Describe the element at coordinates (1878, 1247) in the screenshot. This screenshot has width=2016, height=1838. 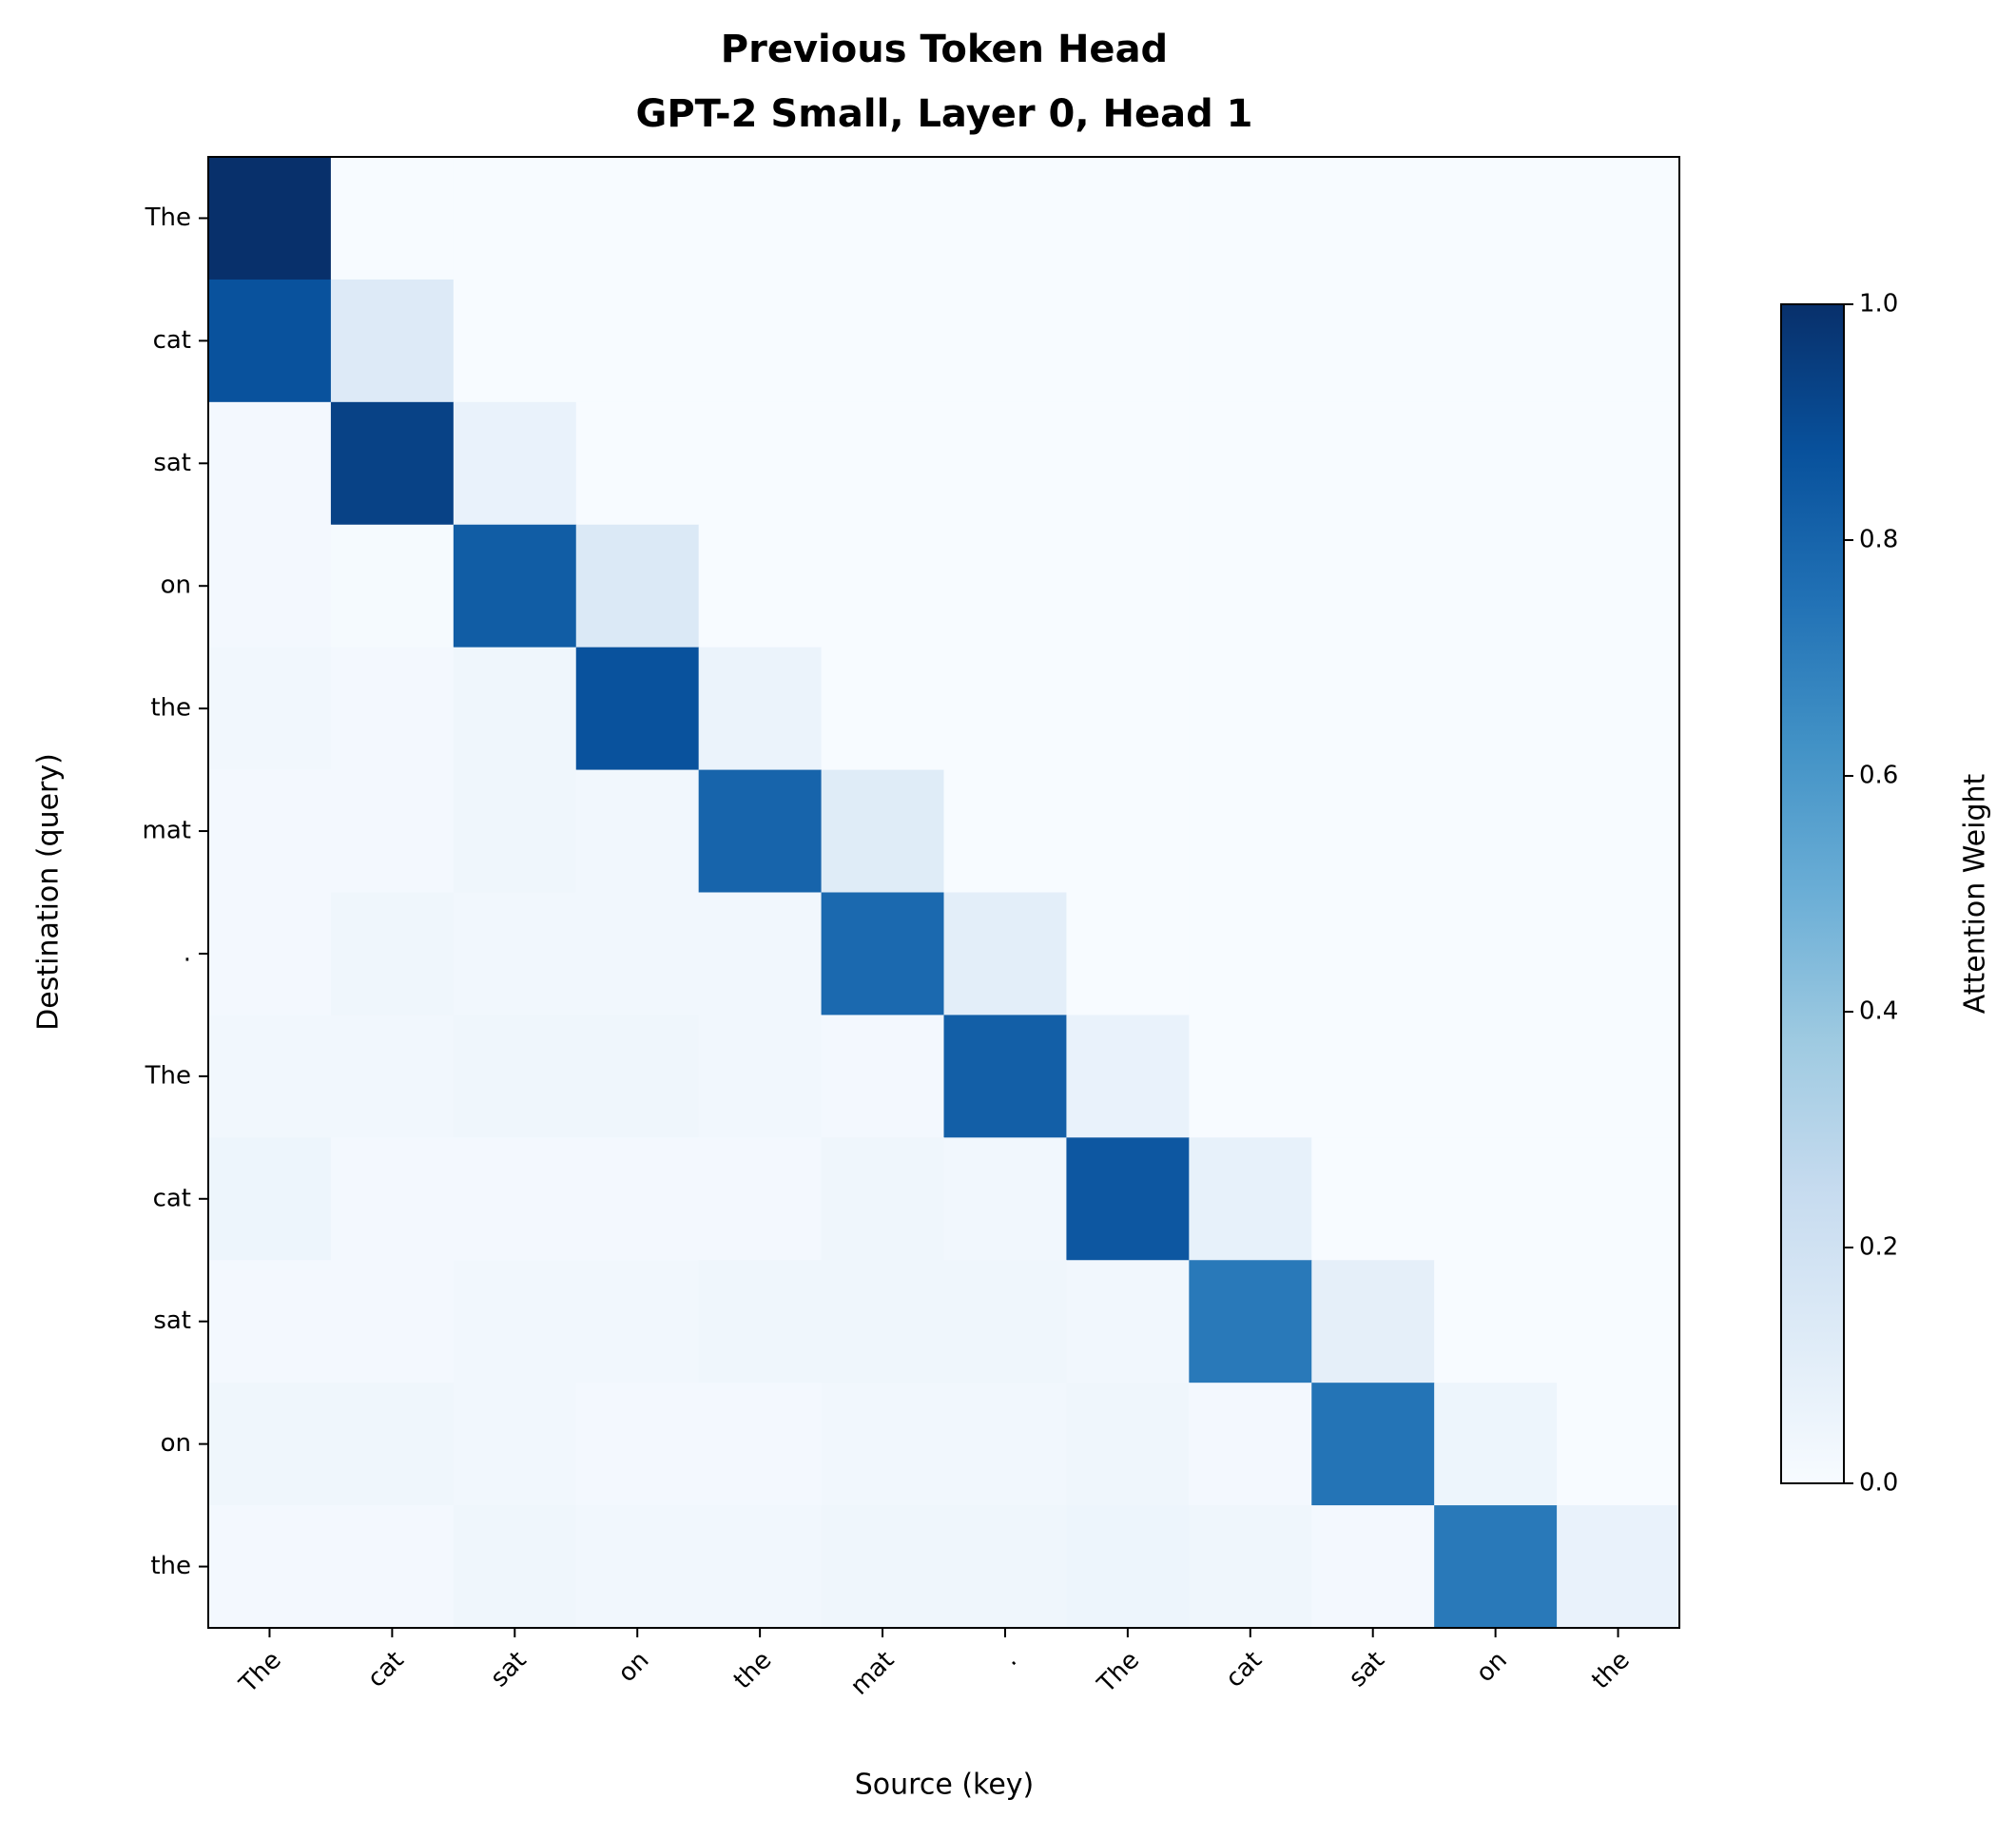
I see `colorbar-tick-label: 0.2` at that location.